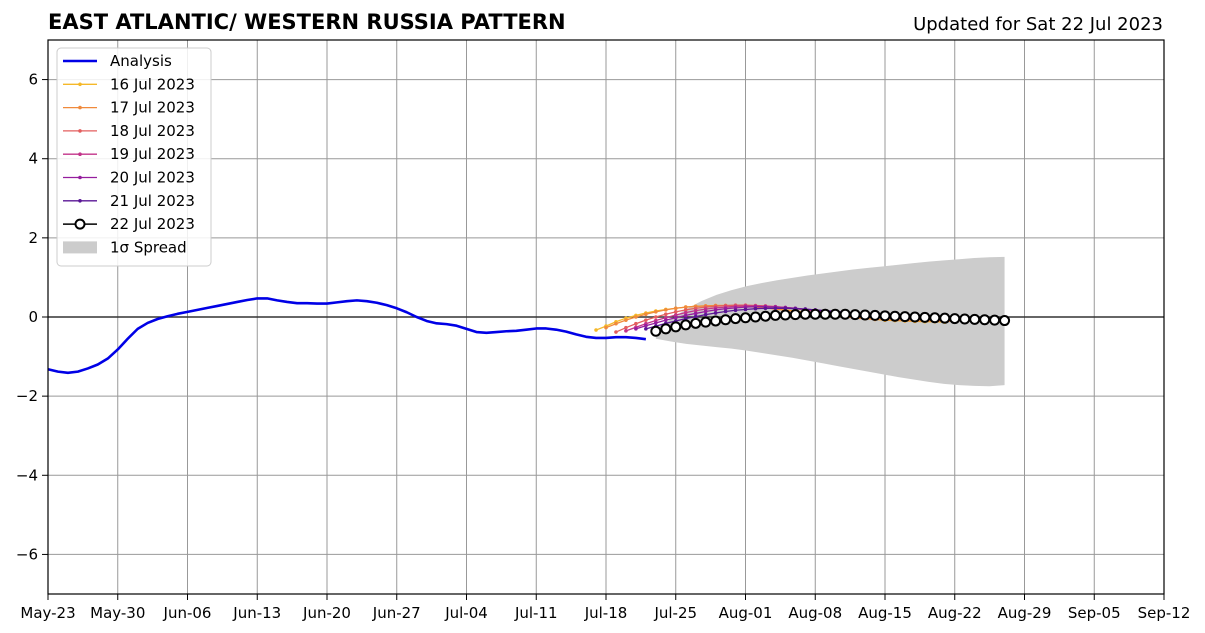 The height and width of the screenshot is (633, 1205). Describe the element at coordinates (466, 613) in the screenshot. I see `x-tick-label: Jul-04` at that location.